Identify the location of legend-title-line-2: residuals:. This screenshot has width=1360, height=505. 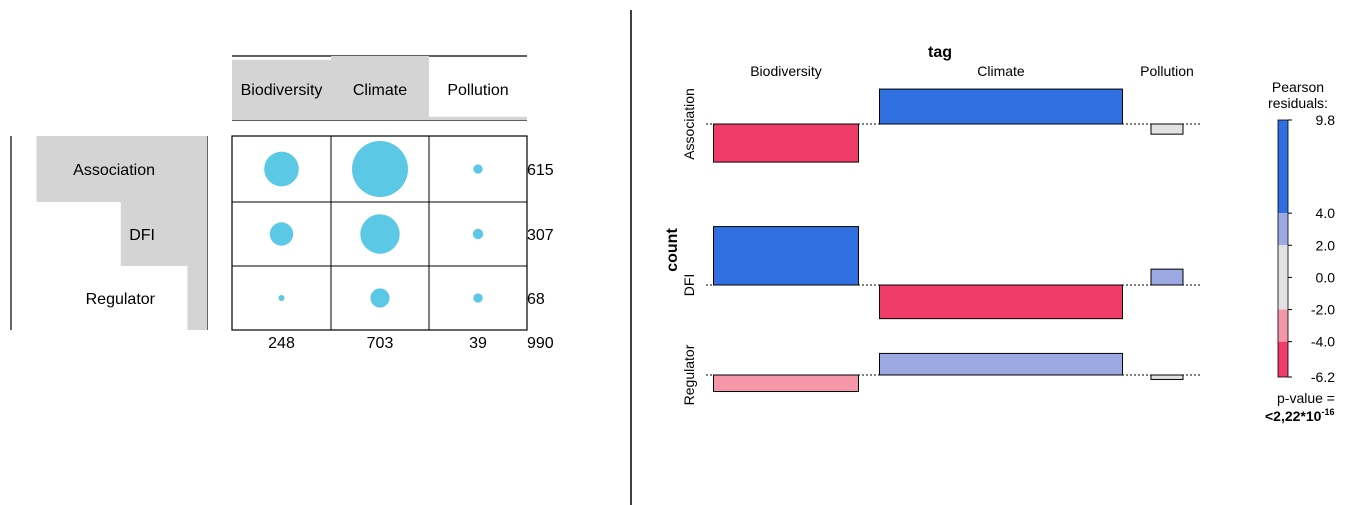
(1298, 103).